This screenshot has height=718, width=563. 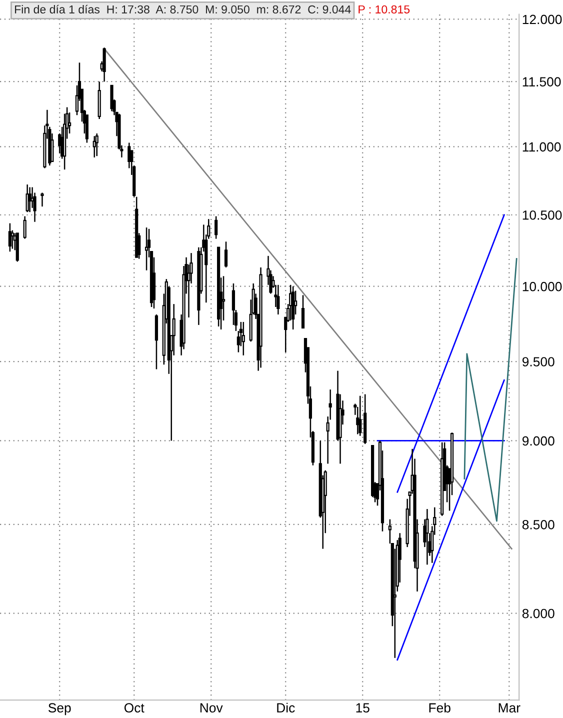 I want to click on y-tick-label: 11.000, so click(x=541, y=147).